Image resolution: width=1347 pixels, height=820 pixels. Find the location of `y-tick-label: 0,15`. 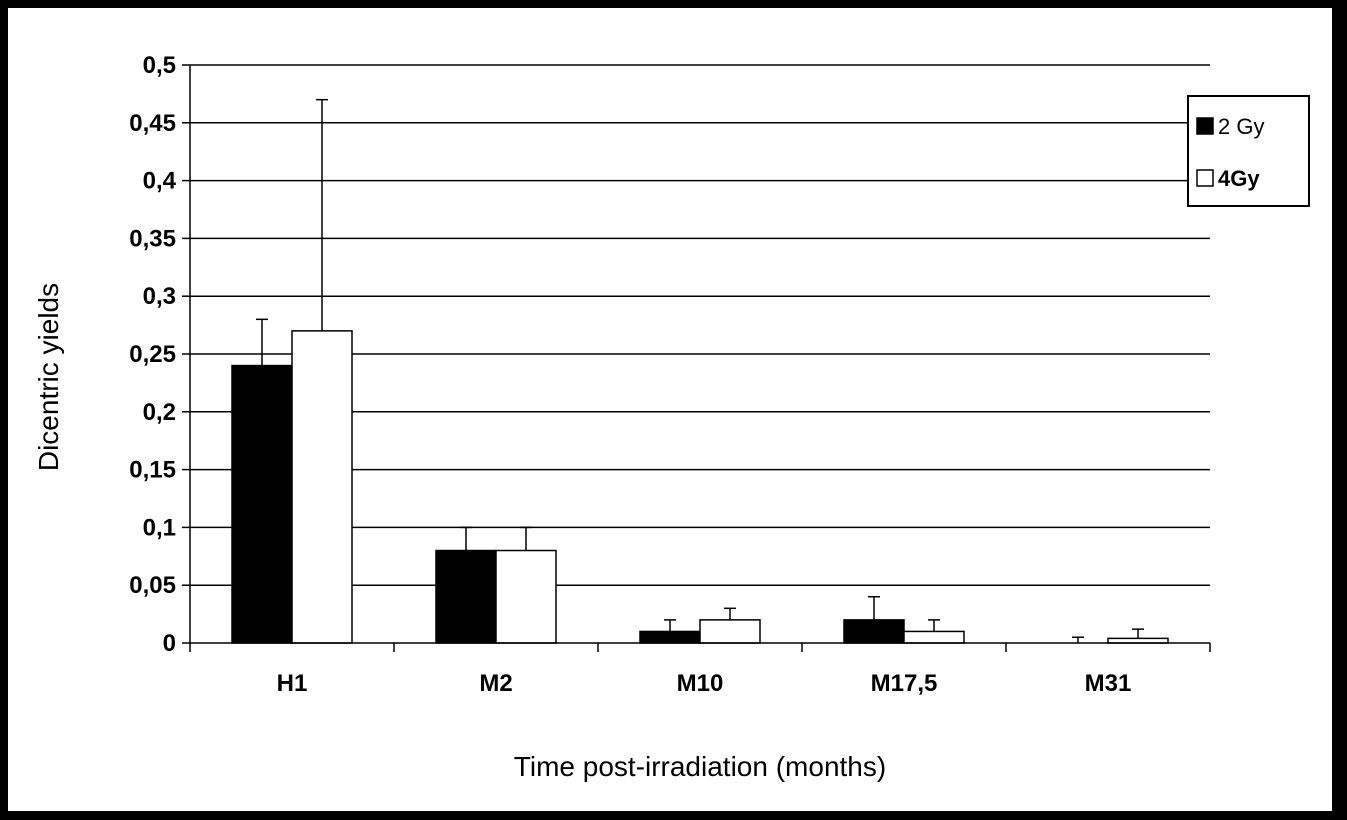

y-tick-label: 0,15 is located at coordinates (152, 470).